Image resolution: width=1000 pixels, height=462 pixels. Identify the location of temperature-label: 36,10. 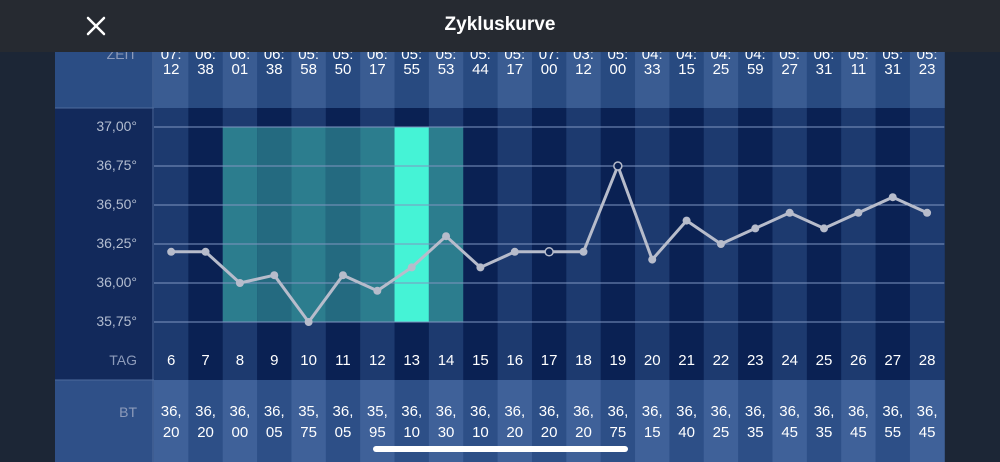
(480, 422).